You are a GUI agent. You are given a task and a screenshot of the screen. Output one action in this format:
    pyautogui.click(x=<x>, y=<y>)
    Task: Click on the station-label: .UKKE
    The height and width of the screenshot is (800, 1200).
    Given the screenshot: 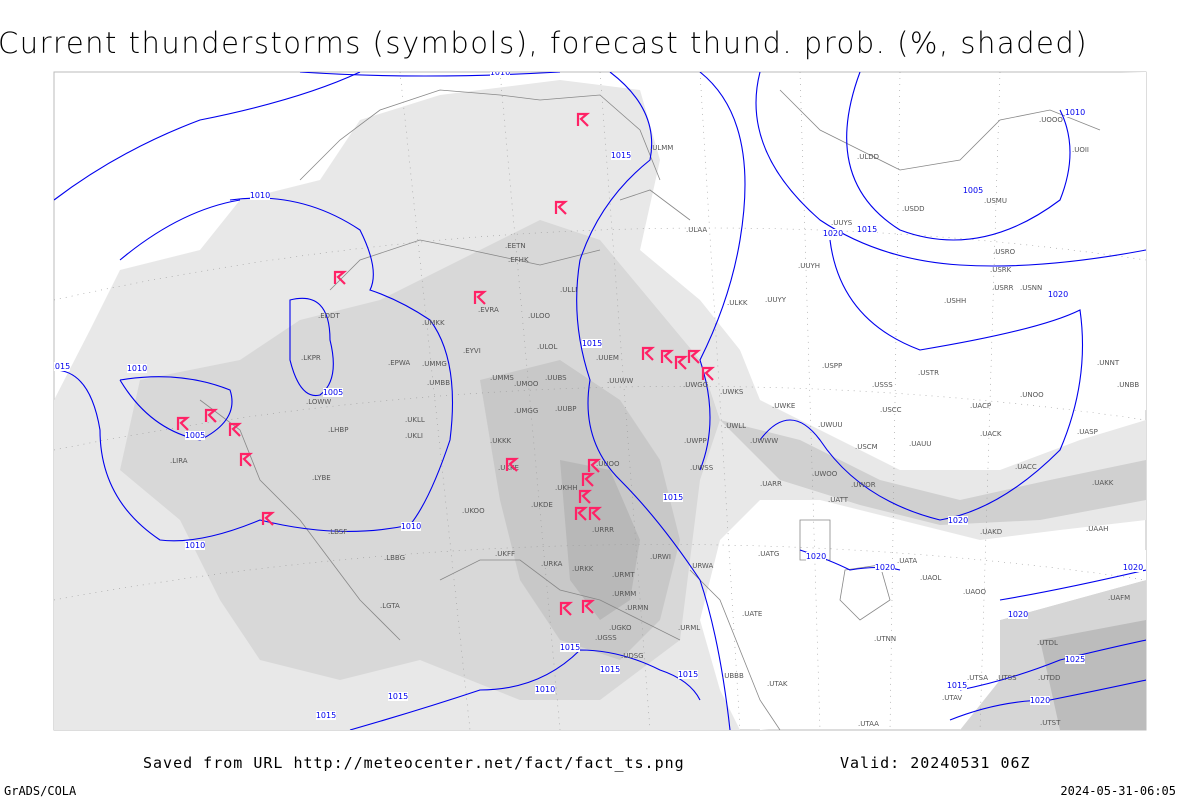 What is the action you would take?
    pyautogui.click(x=508, y=468)
    